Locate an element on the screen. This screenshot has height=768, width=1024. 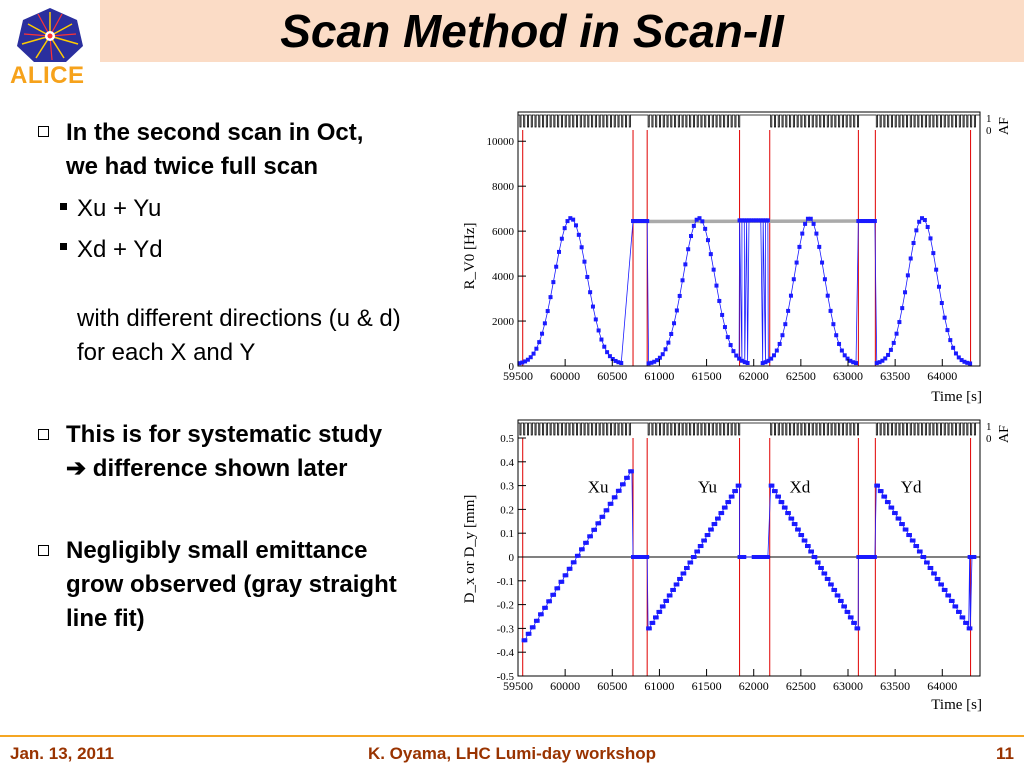
scan-annotation: Yd is located at coordinates (911, 487).